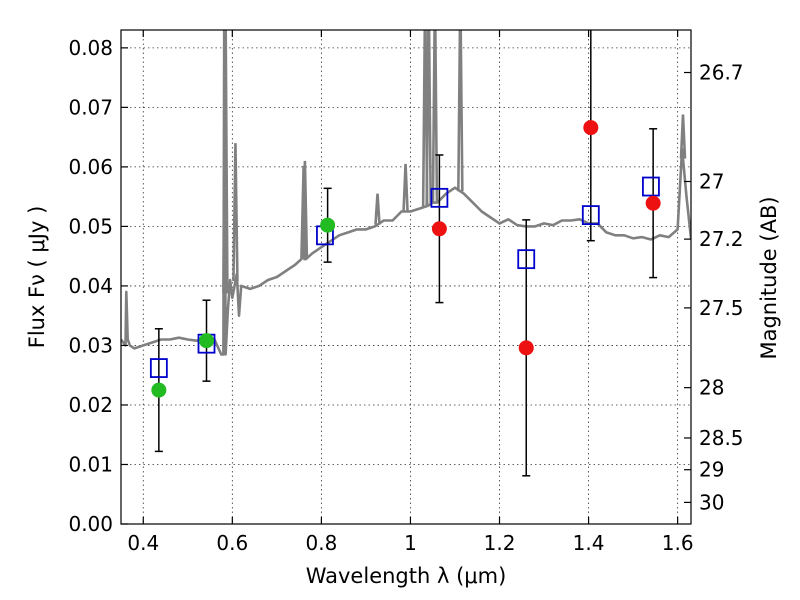 This screenshot has width=800, height=600. What do you see at coordinates (90, 524) in the screenshot?
I see `y-tick-label: 0.00` at bounding box center [90, 524].